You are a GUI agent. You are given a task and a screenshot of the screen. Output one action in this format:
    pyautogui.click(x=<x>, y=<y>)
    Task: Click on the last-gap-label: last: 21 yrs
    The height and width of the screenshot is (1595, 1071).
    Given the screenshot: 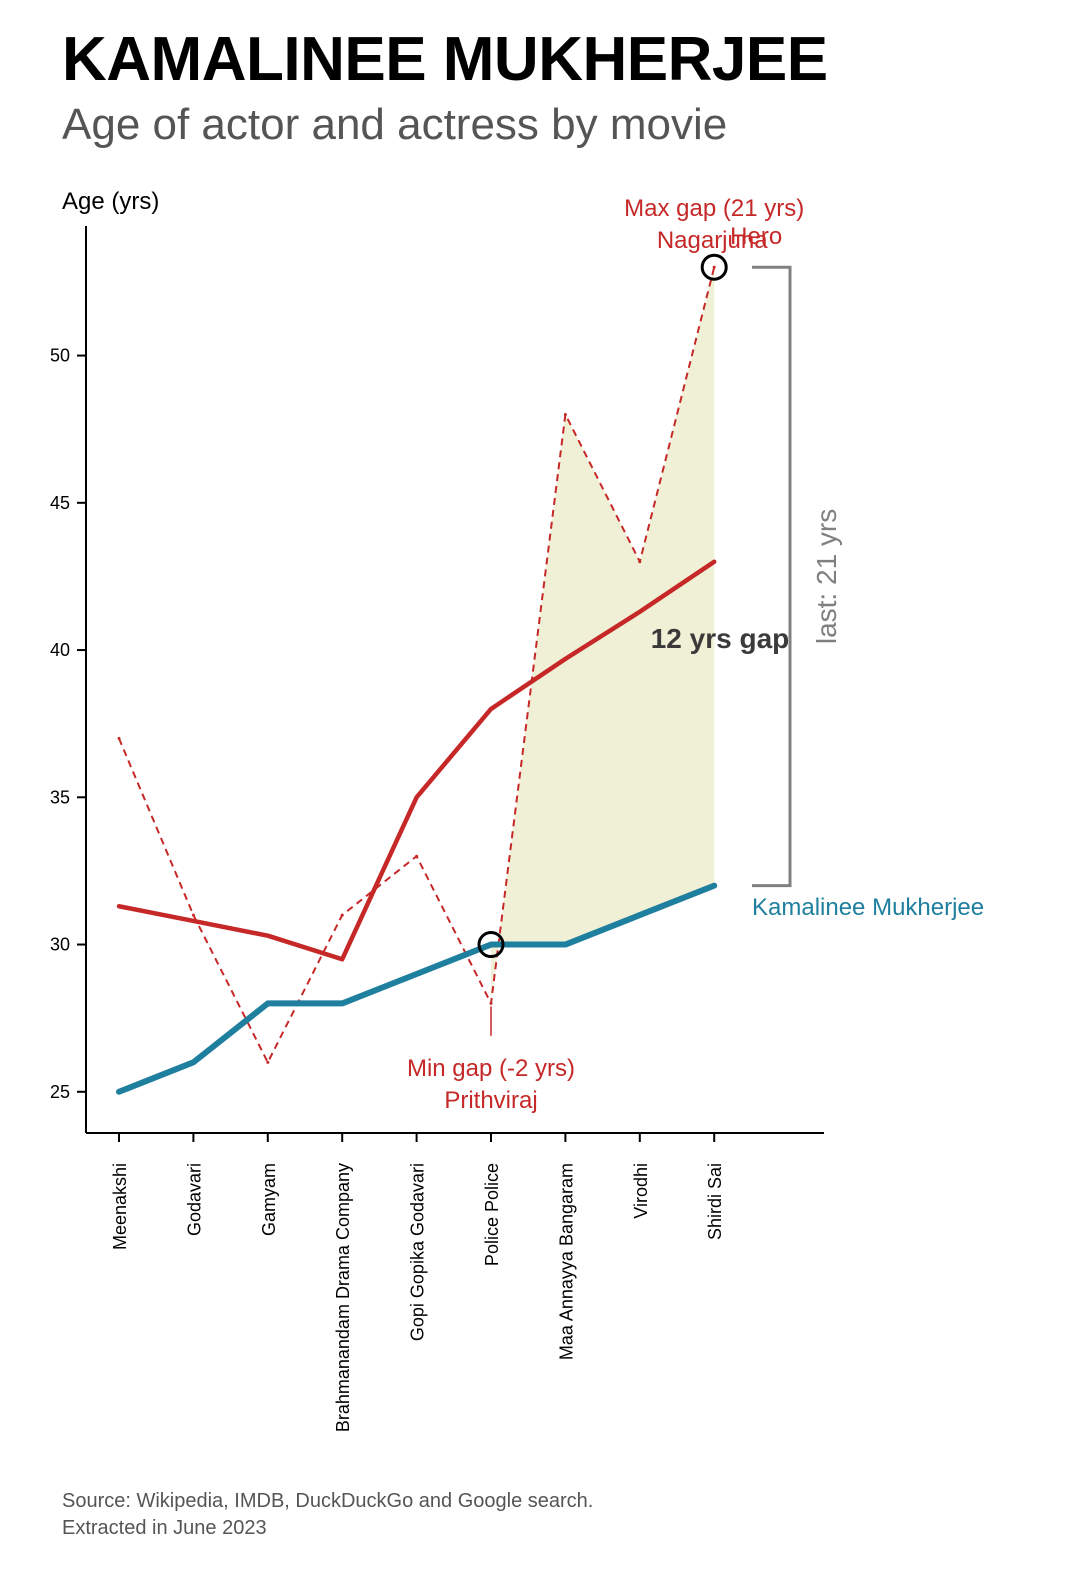 What is the action you would take?
    pyautogui.click(x=826, y=576)
    